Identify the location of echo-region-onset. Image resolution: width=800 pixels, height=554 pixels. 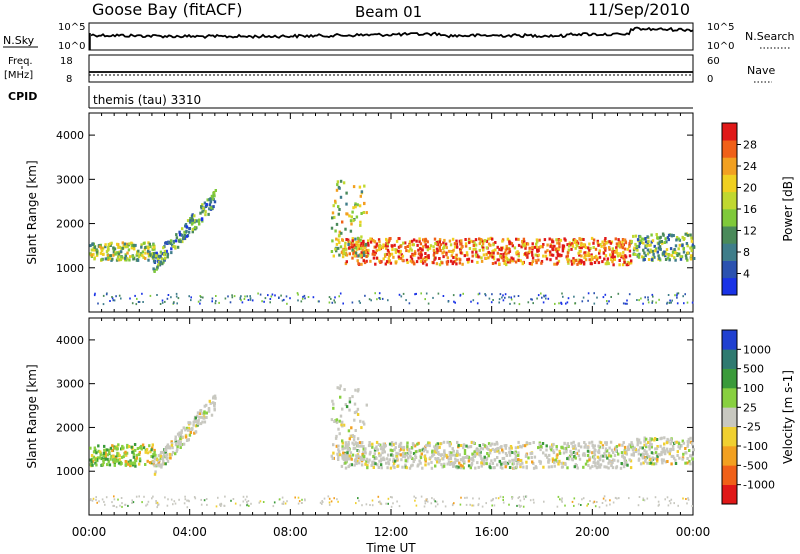
(349, 423).